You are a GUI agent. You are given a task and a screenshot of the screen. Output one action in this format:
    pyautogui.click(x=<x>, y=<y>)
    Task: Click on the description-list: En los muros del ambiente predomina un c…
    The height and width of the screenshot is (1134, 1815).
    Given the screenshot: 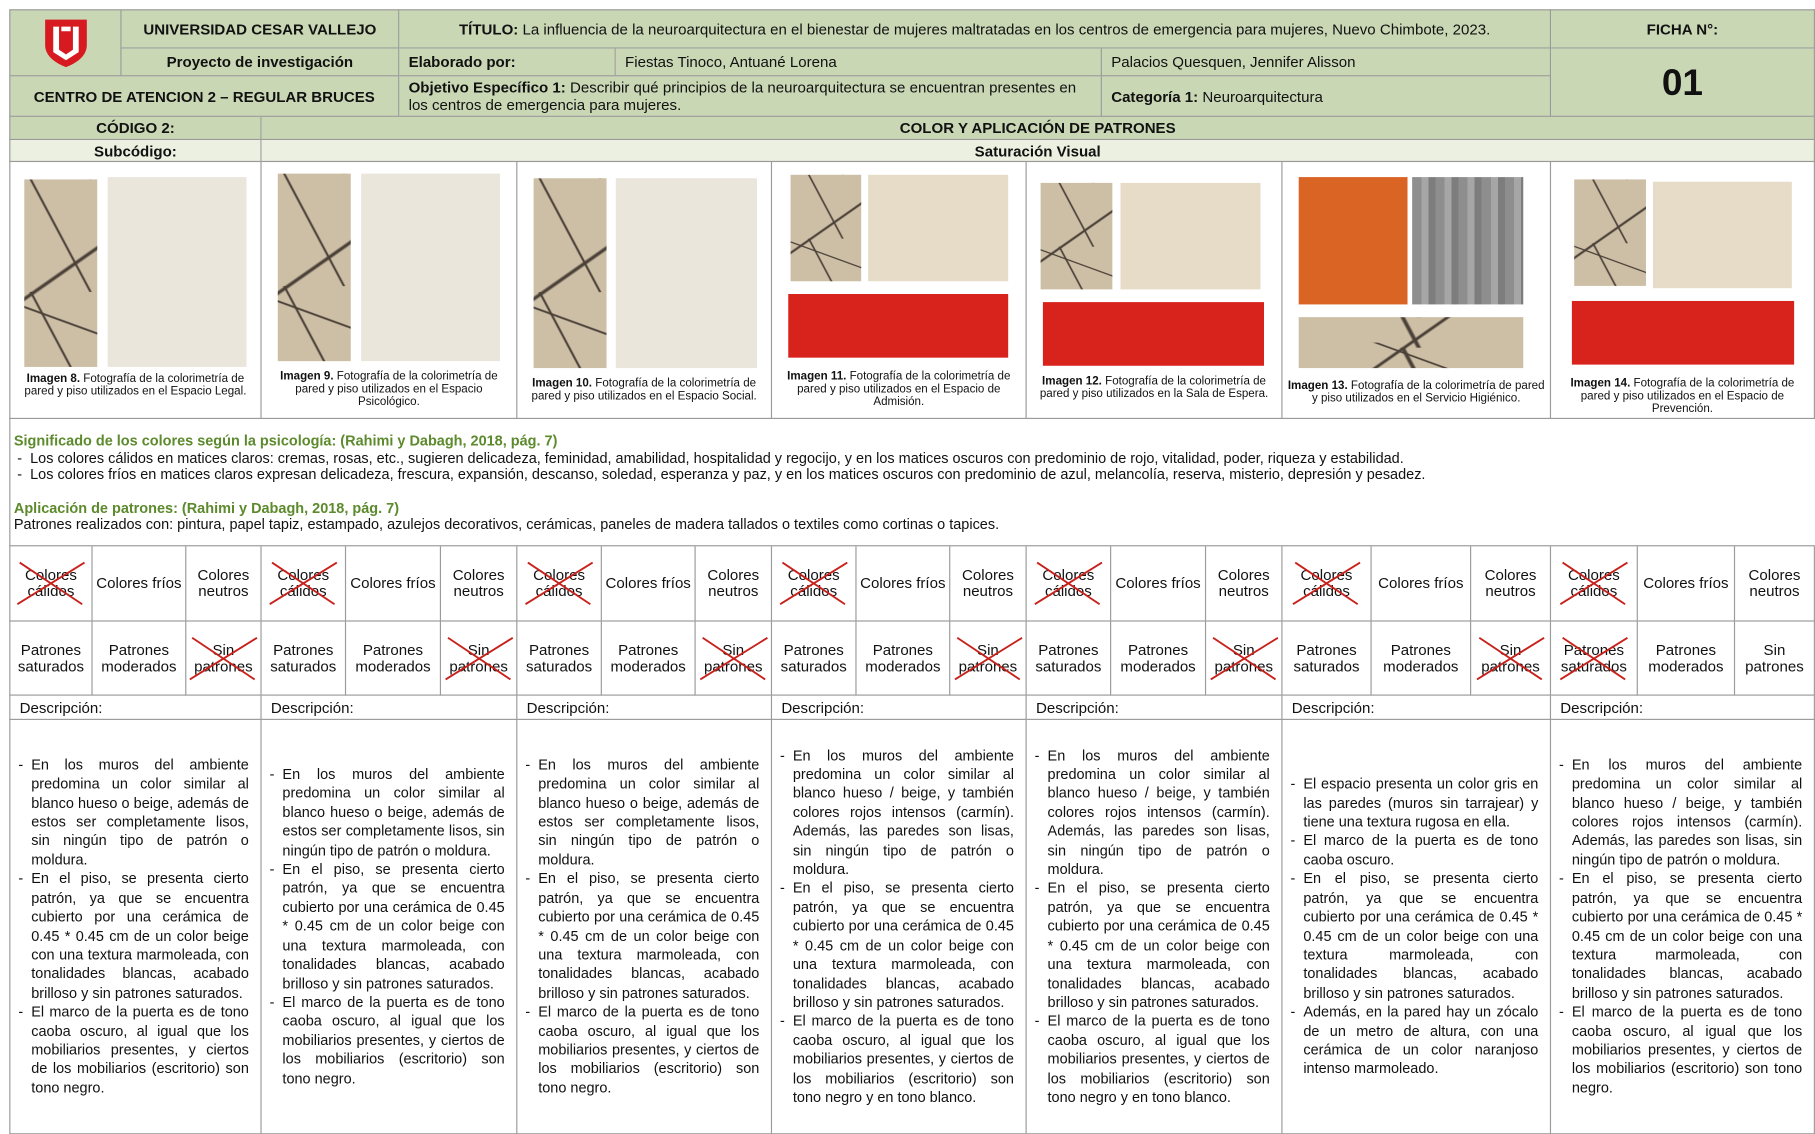 What is the action you would take?
    pyautogui.click(x=386, y=926)
    